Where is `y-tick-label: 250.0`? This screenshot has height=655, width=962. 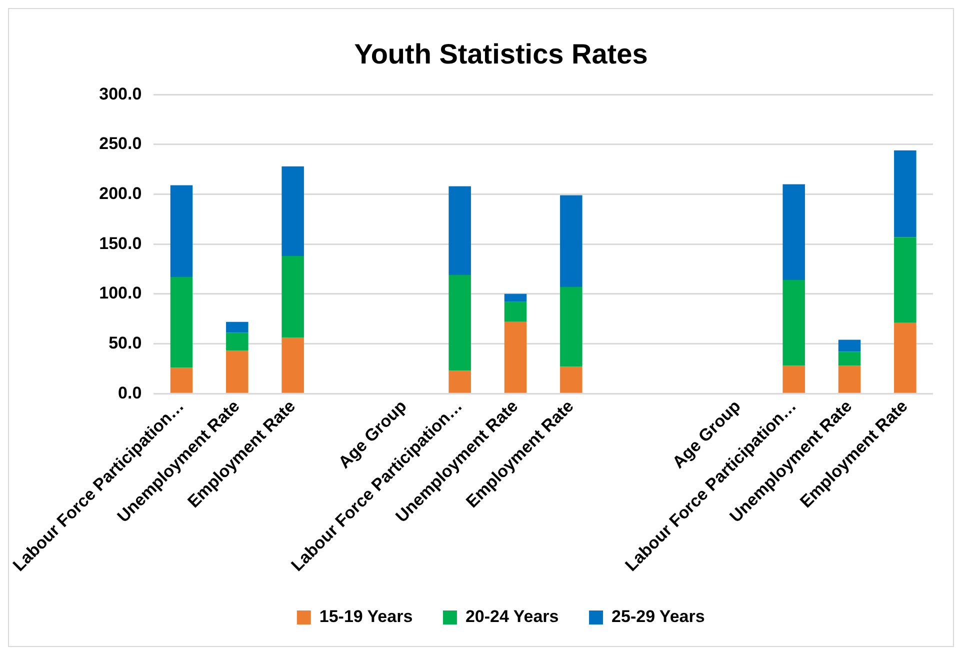 y-tick-label: 250.0 is located at coordinates (120, 144).